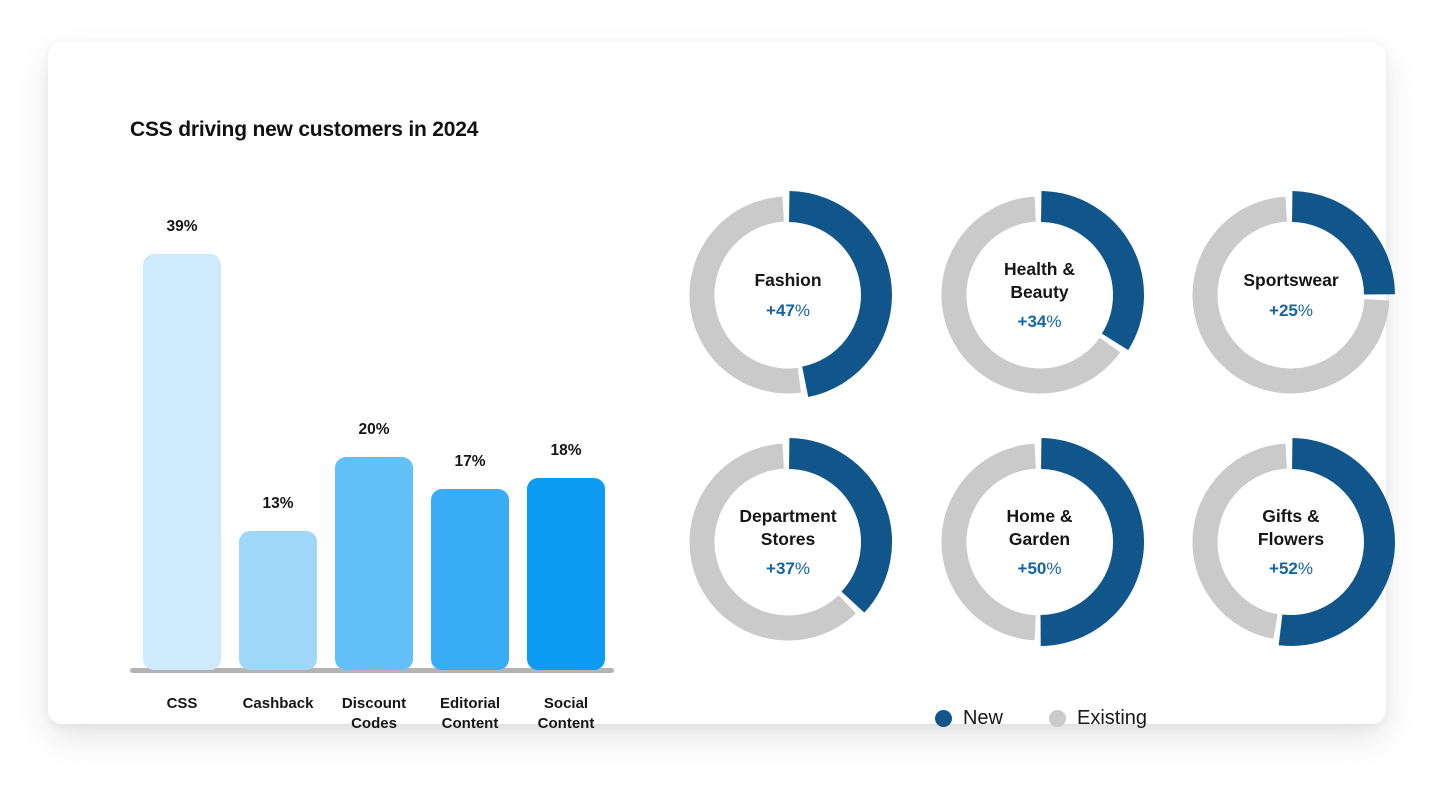 The height and width of the screenshot is (796, 1434). Describe the element at coordinates (278, 703) in the screenshot. I see `bar-category-label: Cashback` at that location.